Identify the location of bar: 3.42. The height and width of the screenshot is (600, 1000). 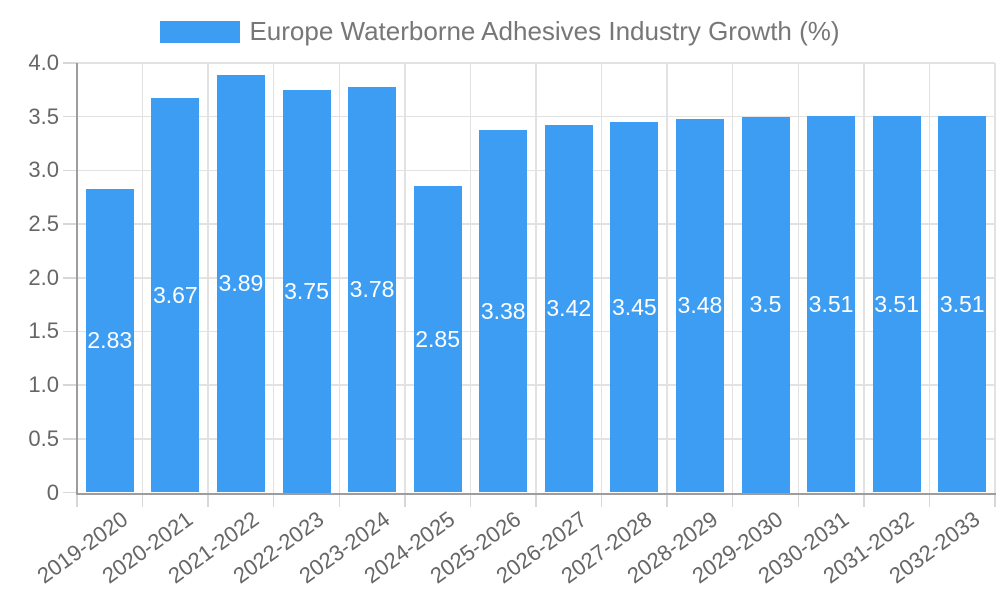
(568, 309).